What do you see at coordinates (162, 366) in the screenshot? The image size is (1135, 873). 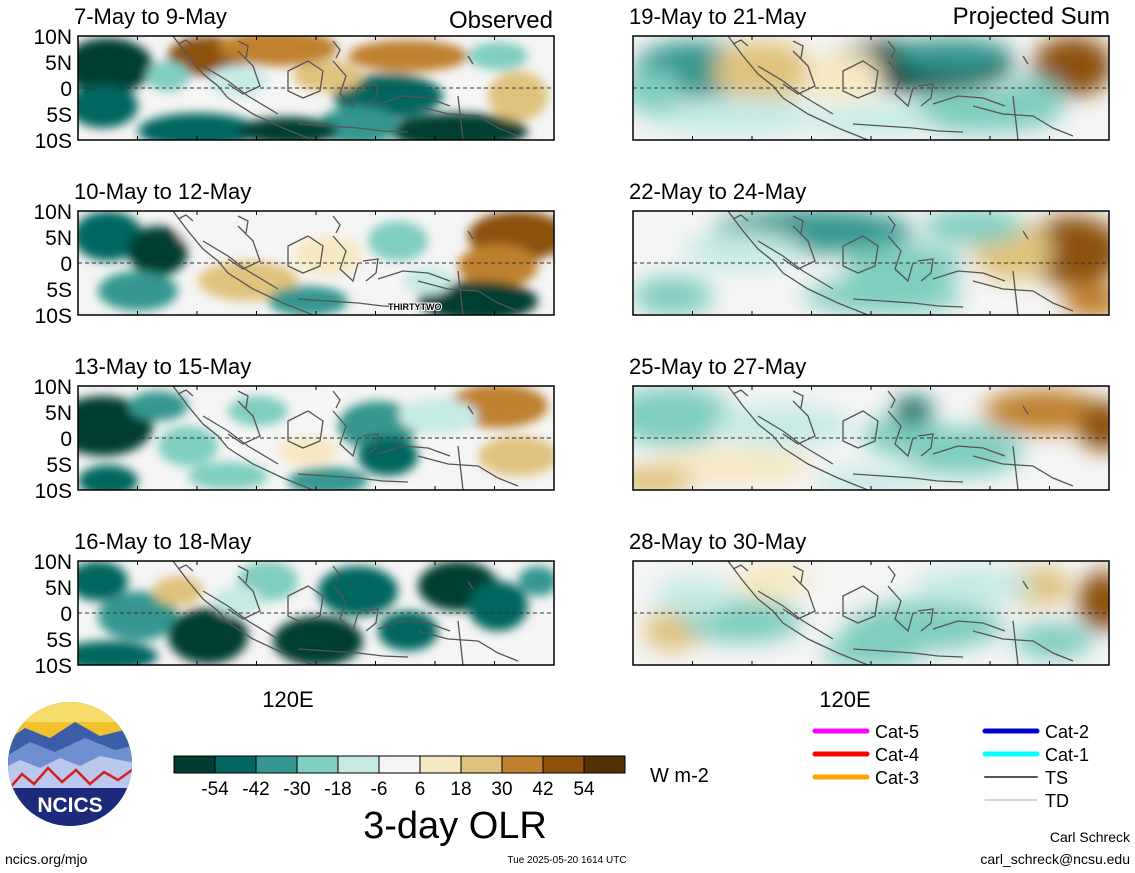 I see `panel-title: 13-May to 15-May` at bounding box center [162, 366].